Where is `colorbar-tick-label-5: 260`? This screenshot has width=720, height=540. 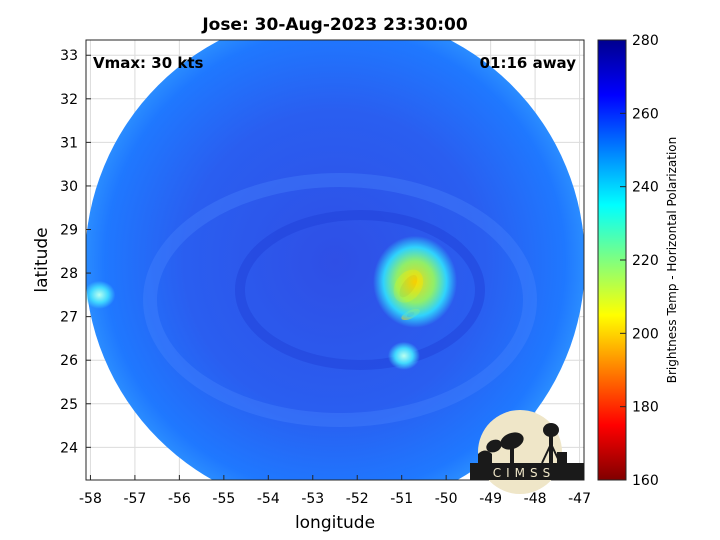
colorbar-tick-label-5: 260 is located at coordinates (645, 114).